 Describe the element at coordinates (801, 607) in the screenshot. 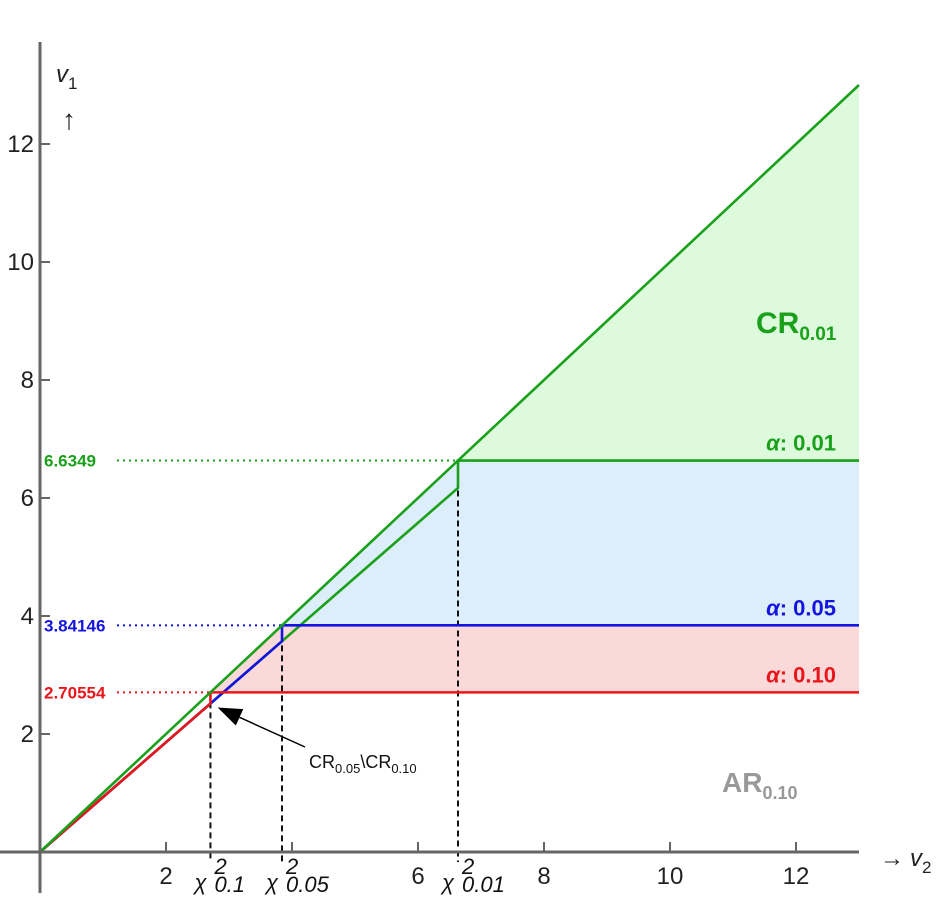

I see `alpha-label-2: α: 0.05` at that location.